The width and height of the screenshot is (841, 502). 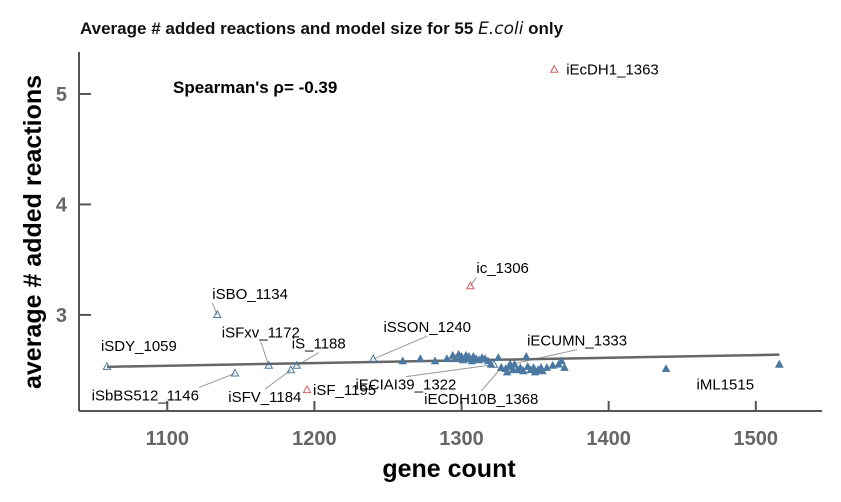 What do you see at coordinates (577, 341) in the screenshot?
I see `point-label: iECUMN_1333` at bounding box center [577, 341].